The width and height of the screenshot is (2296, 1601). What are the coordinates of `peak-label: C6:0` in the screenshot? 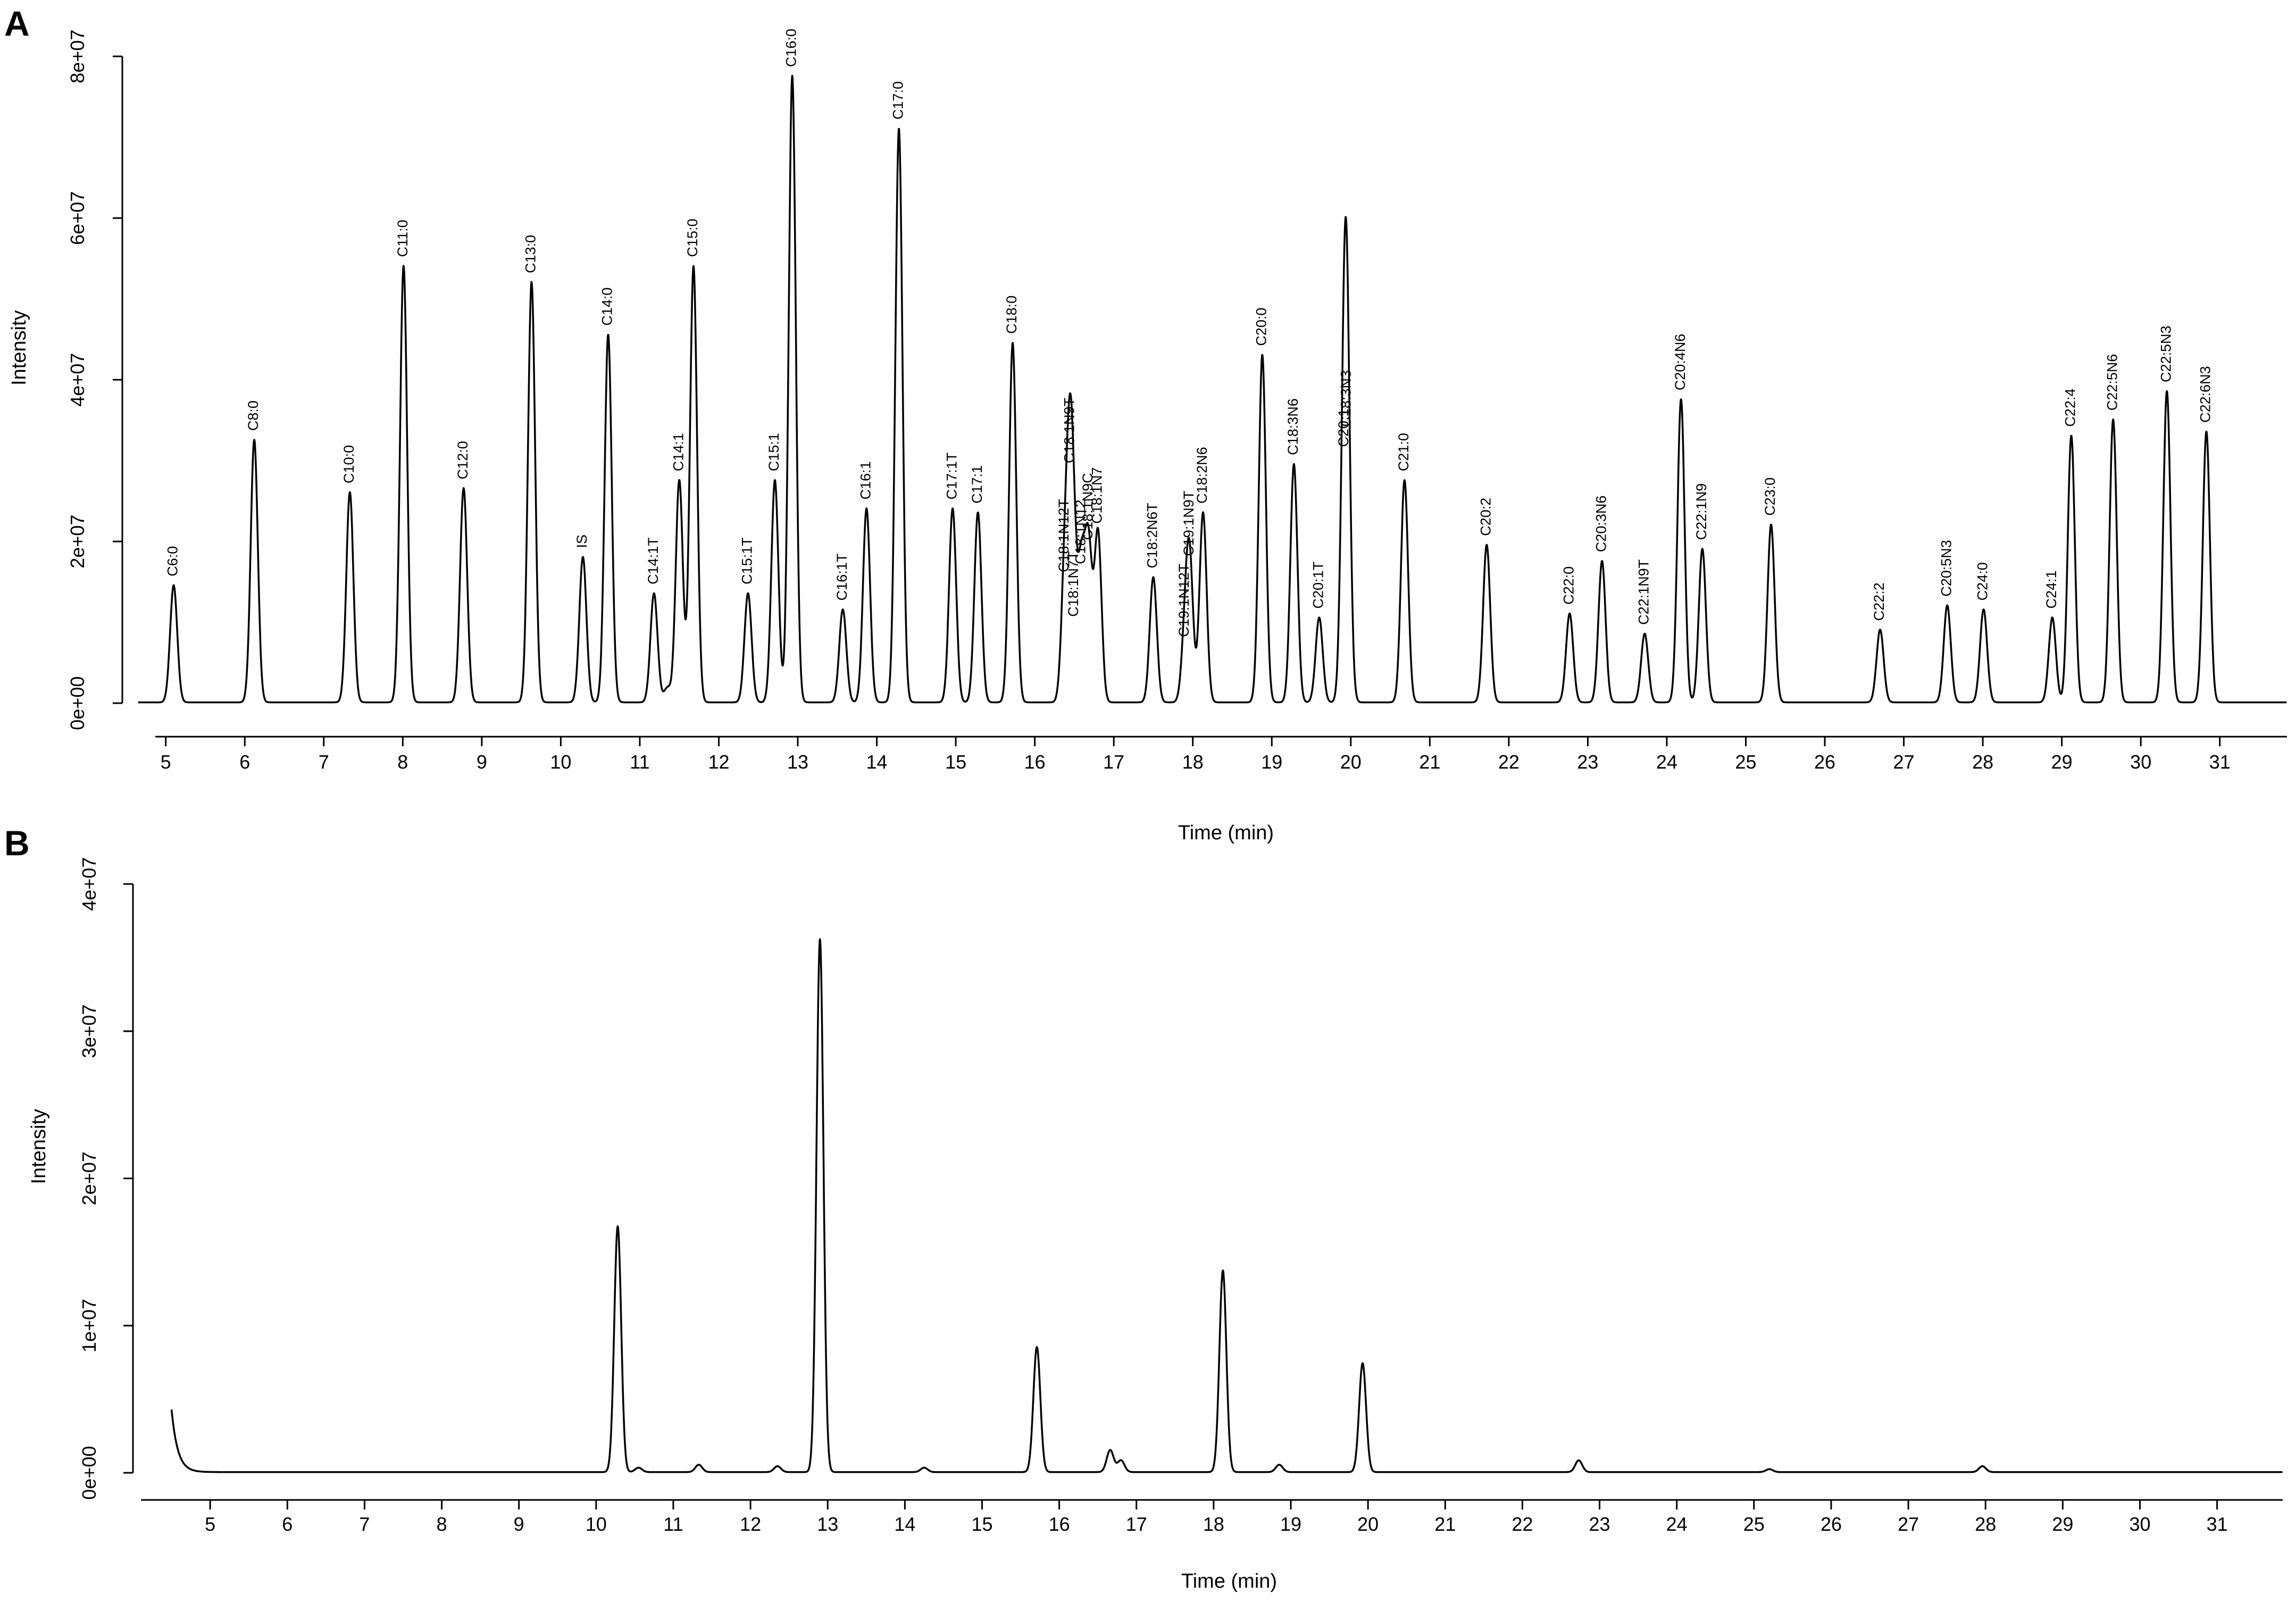 It's located at (173, 561).